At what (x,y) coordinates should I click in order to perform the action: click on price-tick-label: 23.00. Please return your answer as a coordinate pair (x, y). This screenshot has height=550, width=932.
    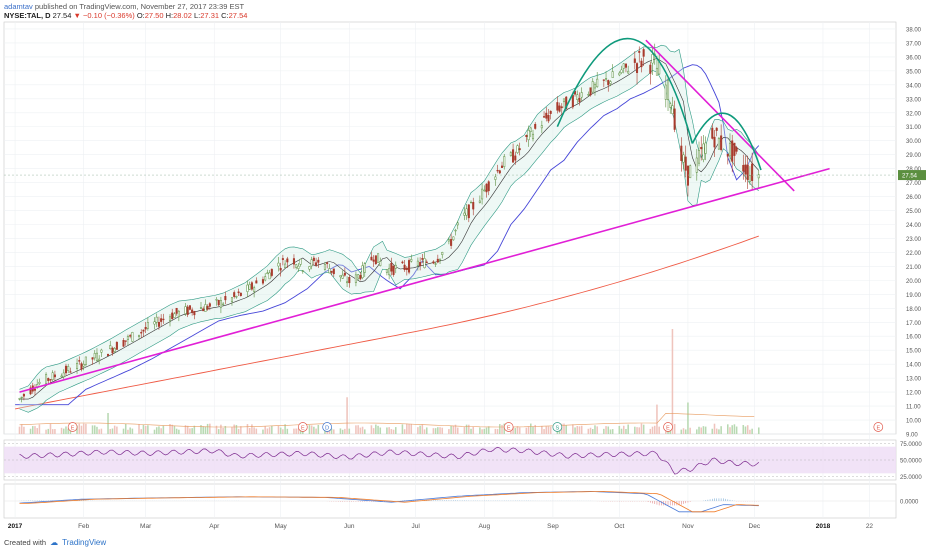
    Looking at the image, I should click on (914, 240).